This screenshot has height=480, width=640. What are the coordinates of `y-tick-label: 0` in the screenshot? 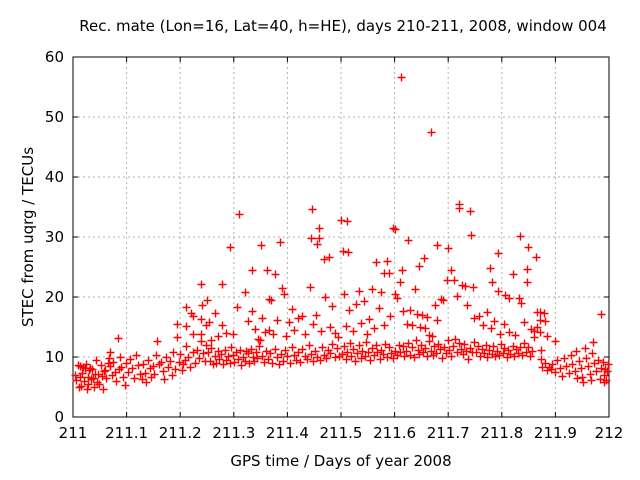 It's located at (59, 417).